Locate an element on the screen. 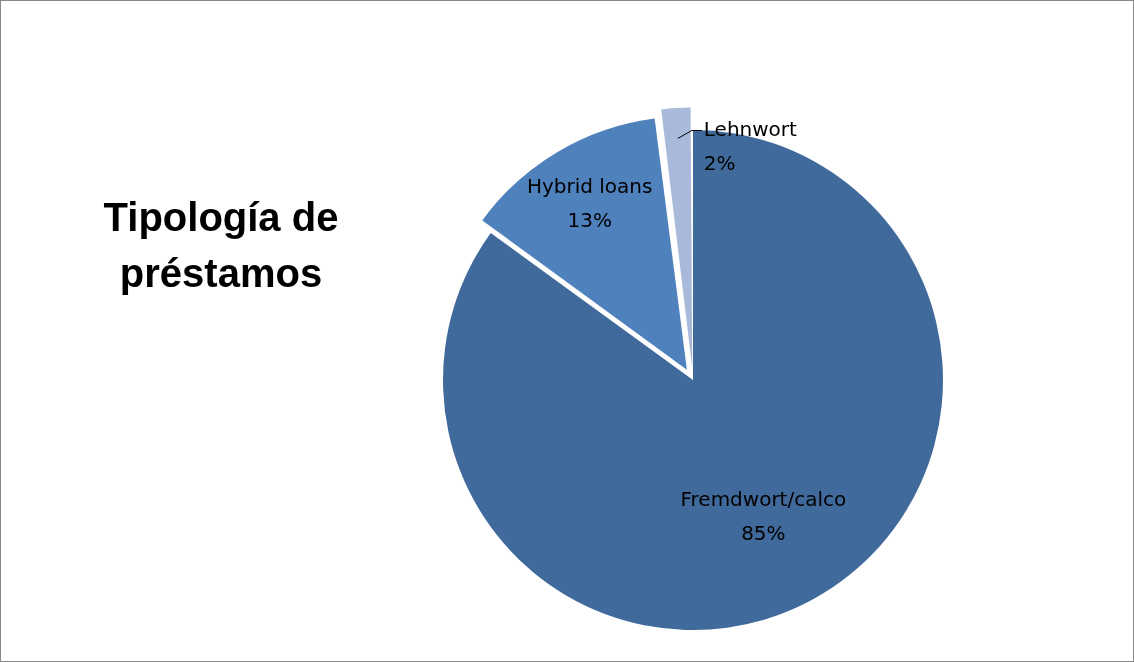 Image resolution: width=1134 pixels, height=662 pixels. slice-label: Hybrid loans is located at coordinates (589, 186).